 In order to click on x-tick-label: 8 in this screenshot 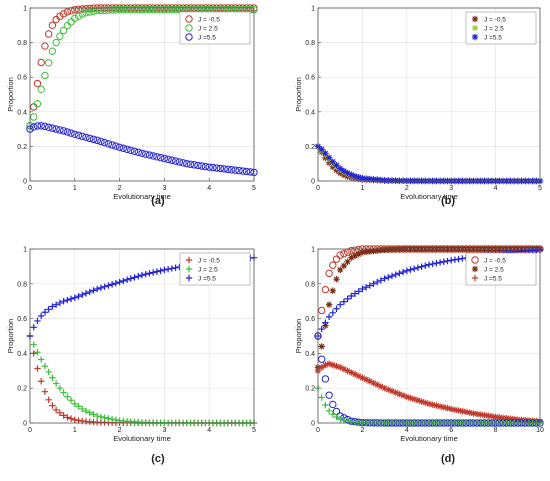, I will do `click(496, 430)`.